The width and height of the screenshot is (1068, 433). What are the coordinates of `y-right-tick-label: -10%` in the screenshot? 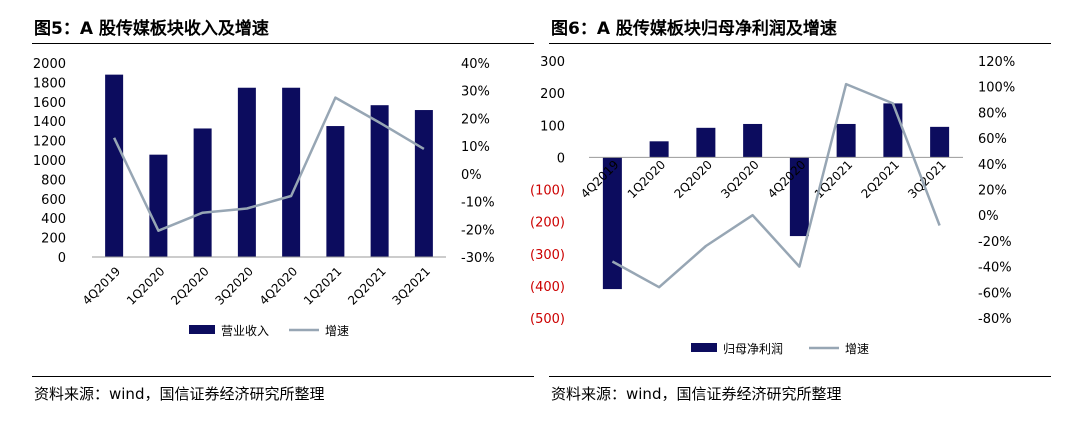 It's located at (478, 203).